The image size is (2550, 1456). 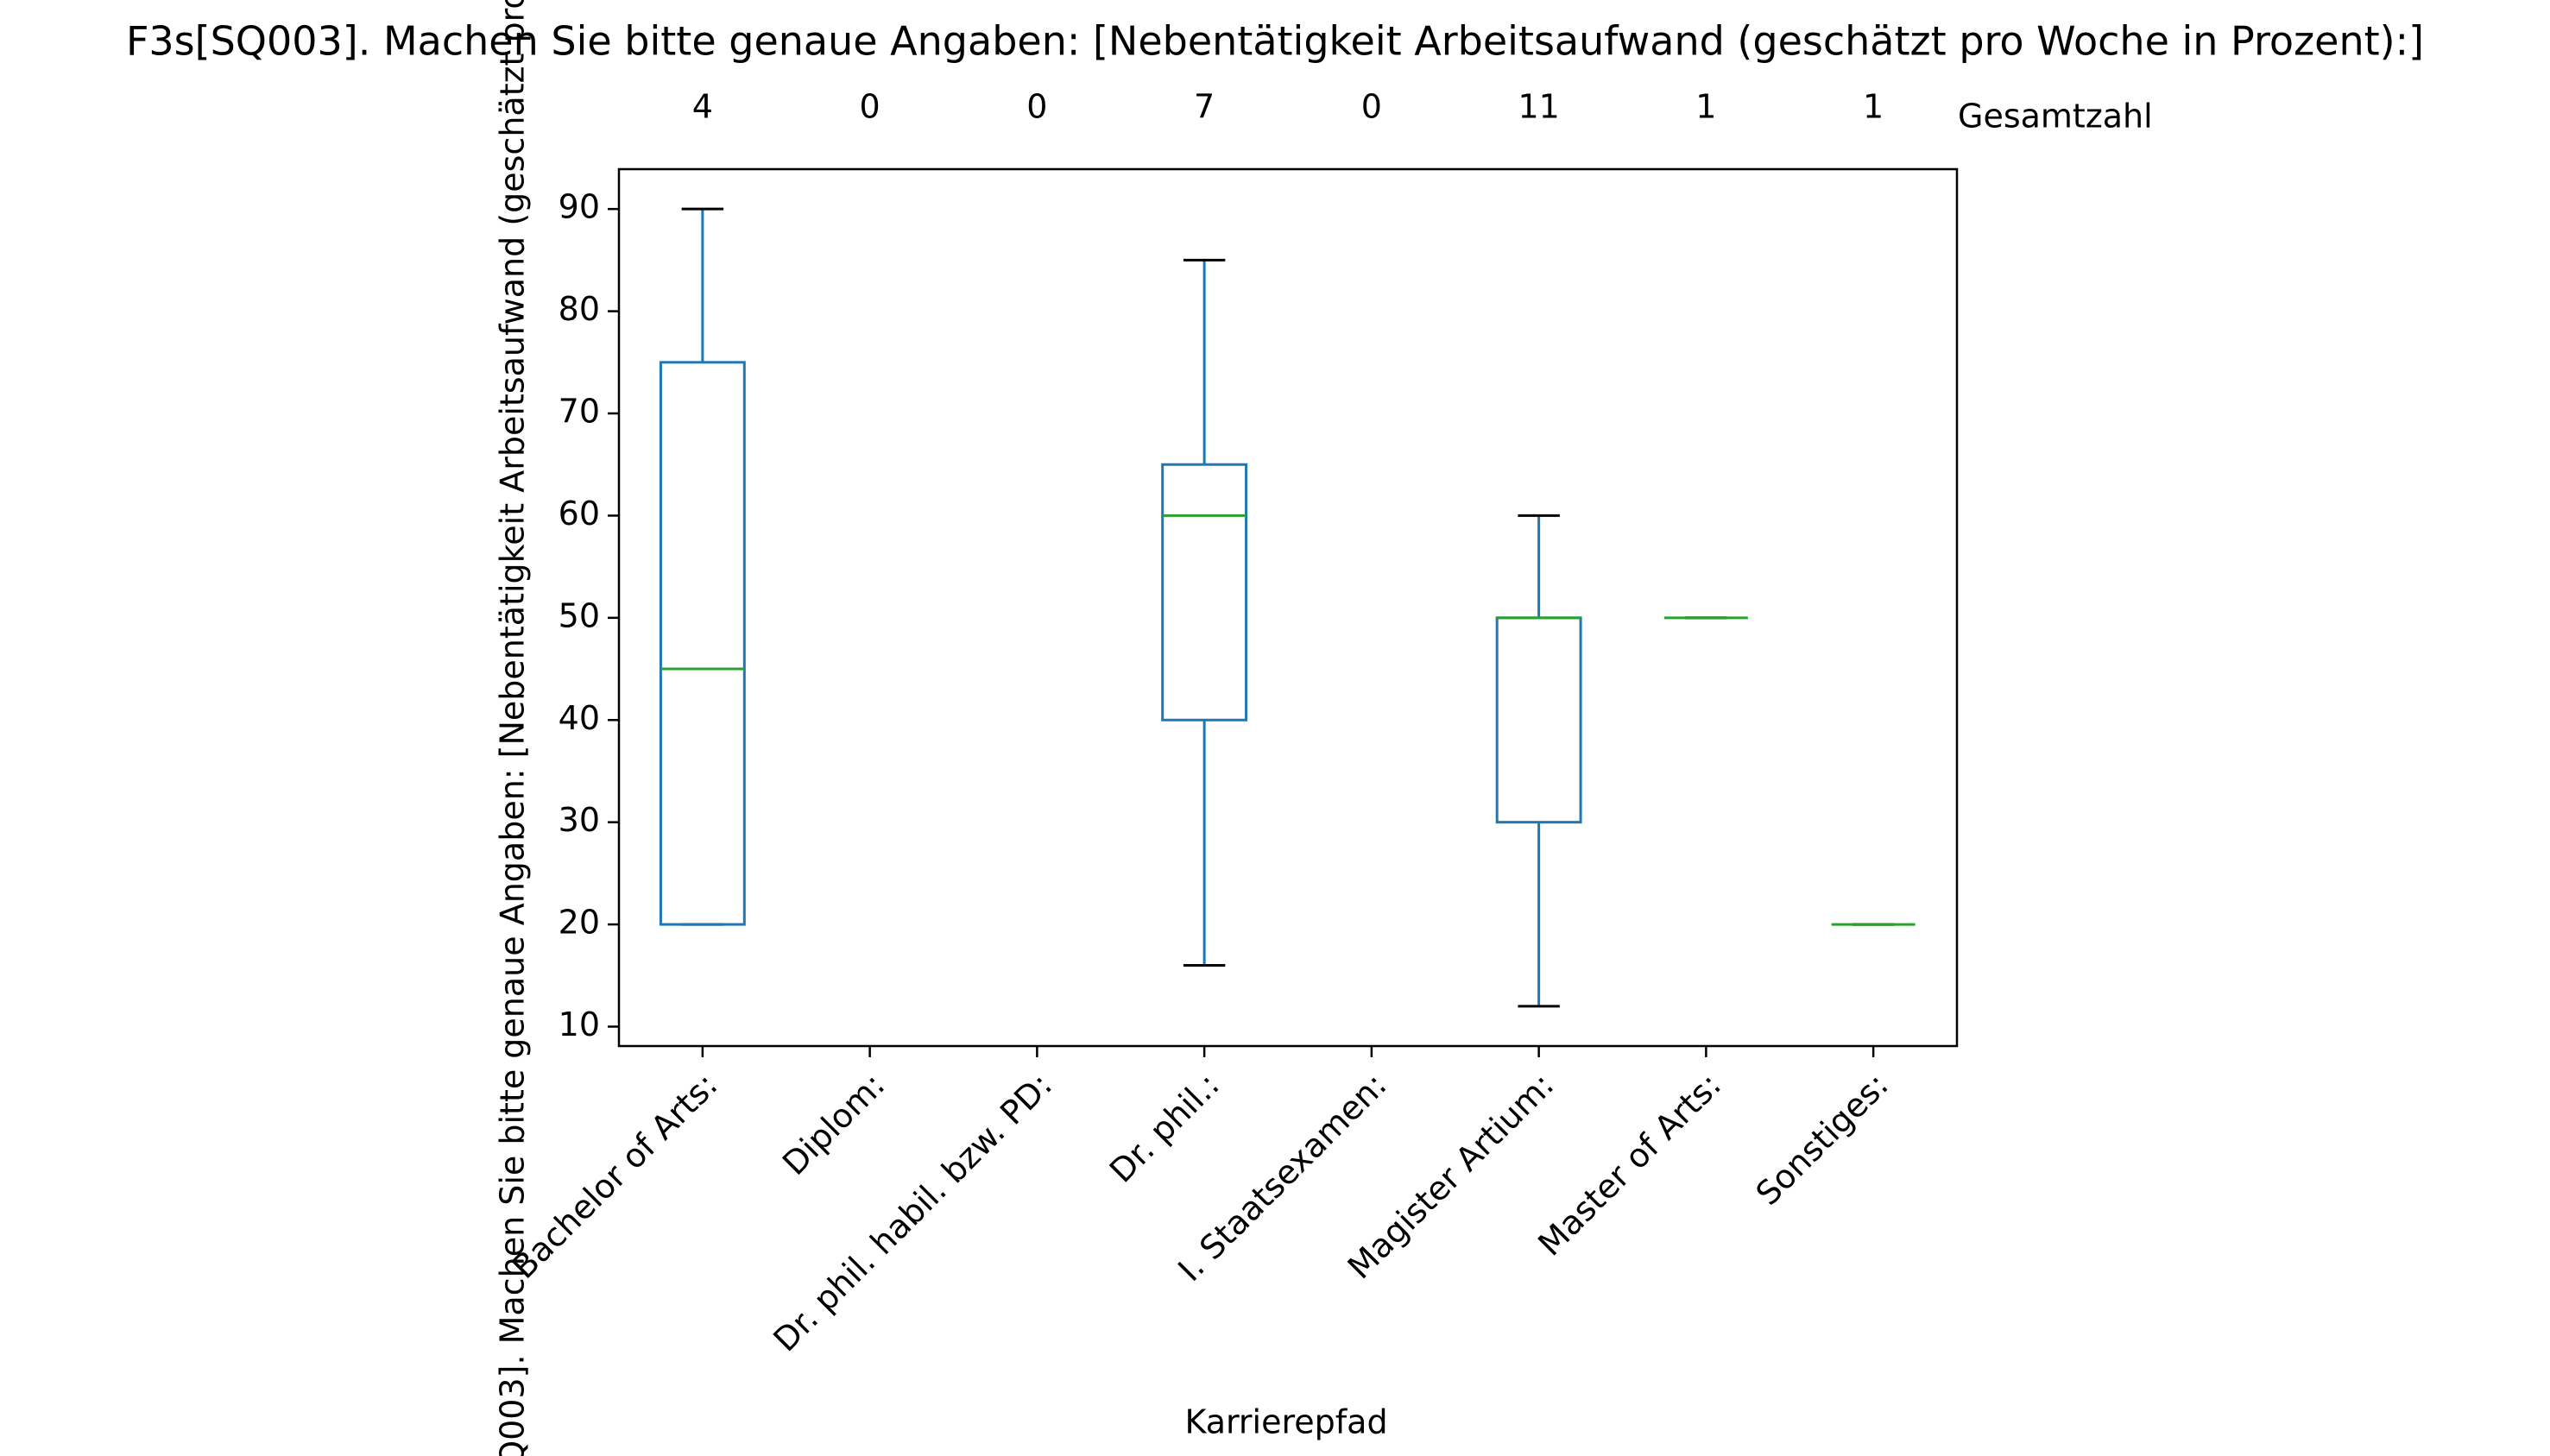 I want to click on y-tick-label: 50, so click(x=580, y=615).